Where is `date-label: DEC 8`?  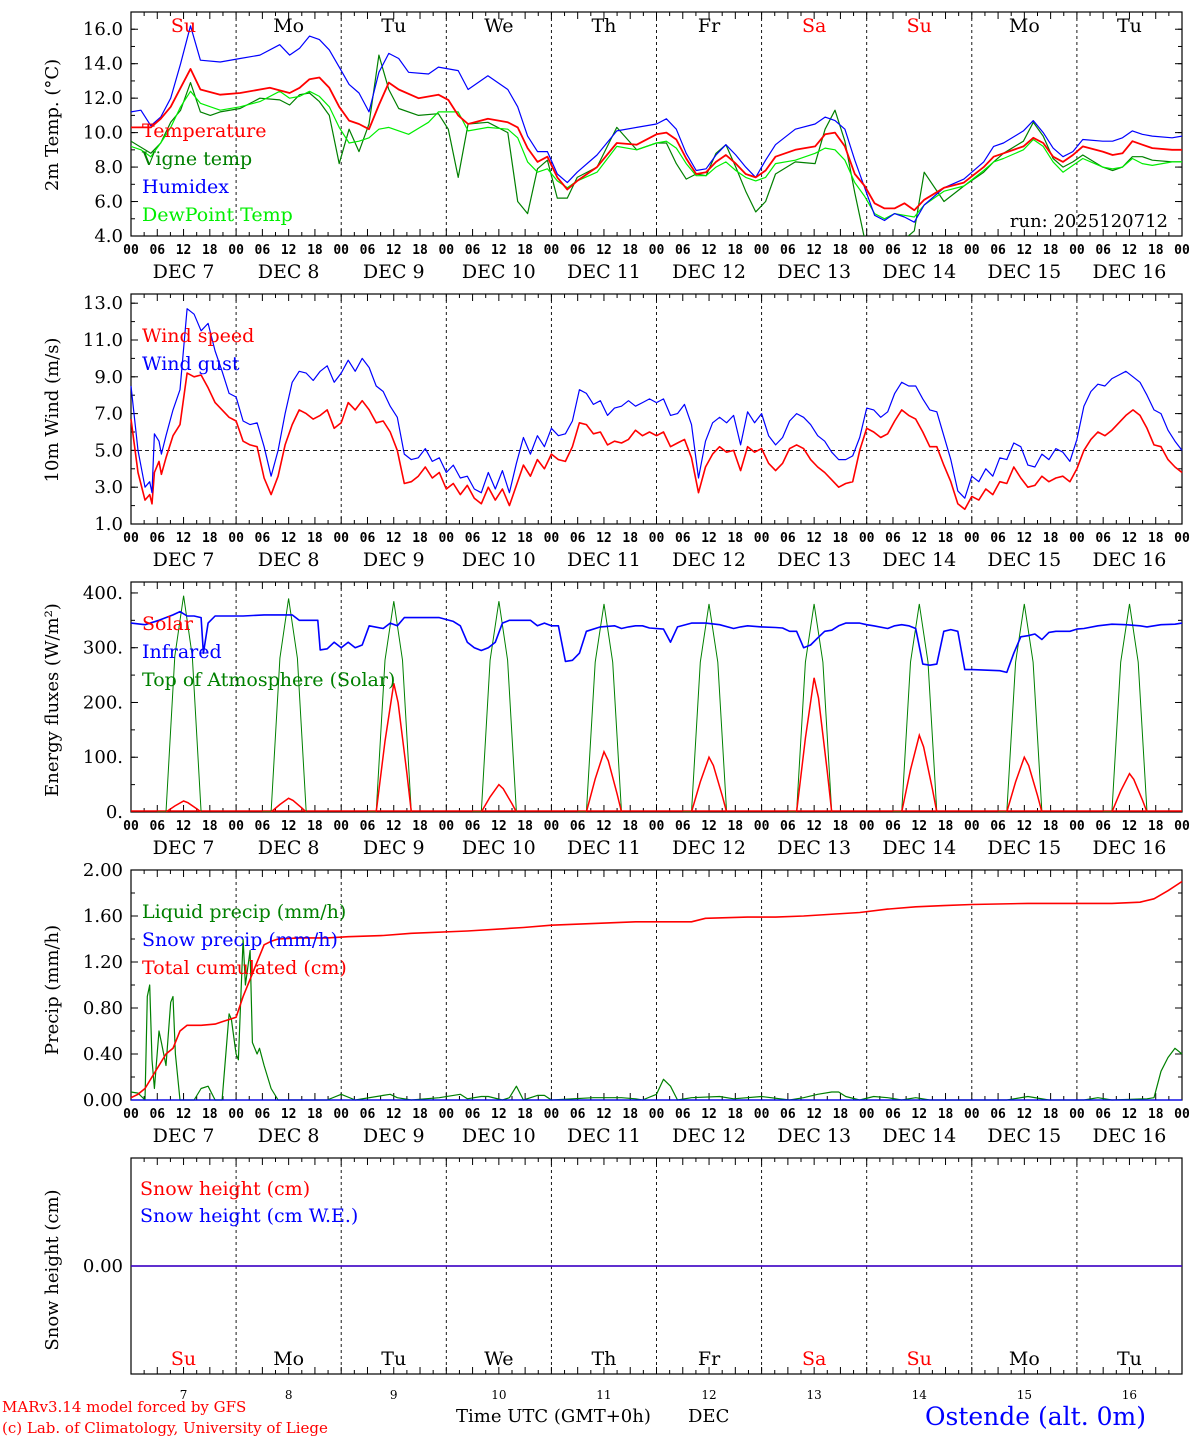
date-label: DEC 8 is located at coordinates (289, 560).